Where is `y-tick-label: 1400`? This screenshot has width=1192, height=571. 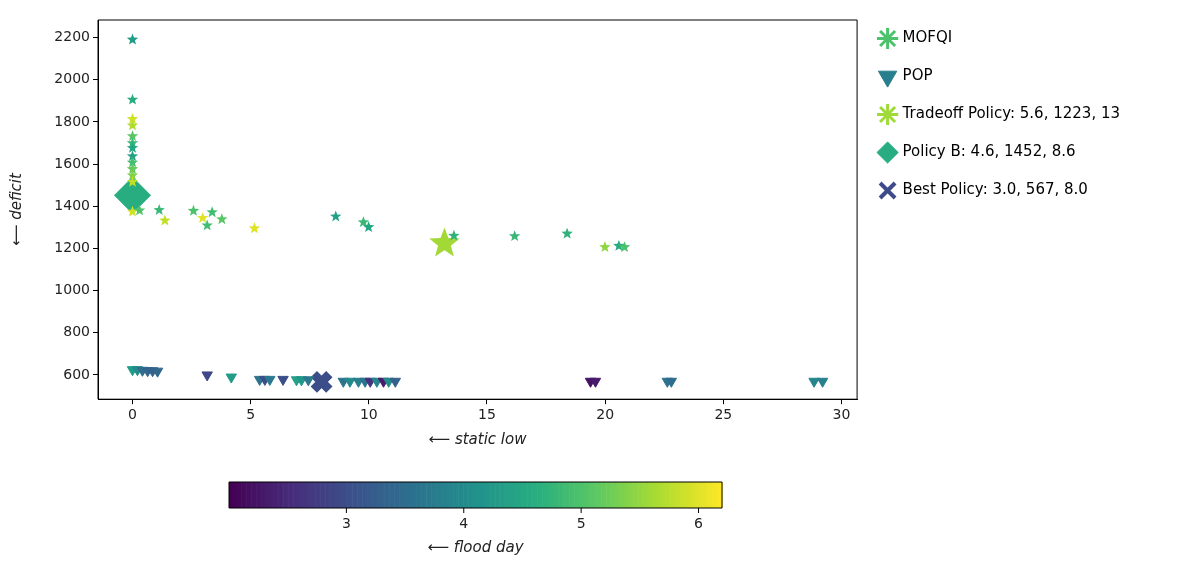
y-tick-label: 1400 is located at coordinates (72, 204).